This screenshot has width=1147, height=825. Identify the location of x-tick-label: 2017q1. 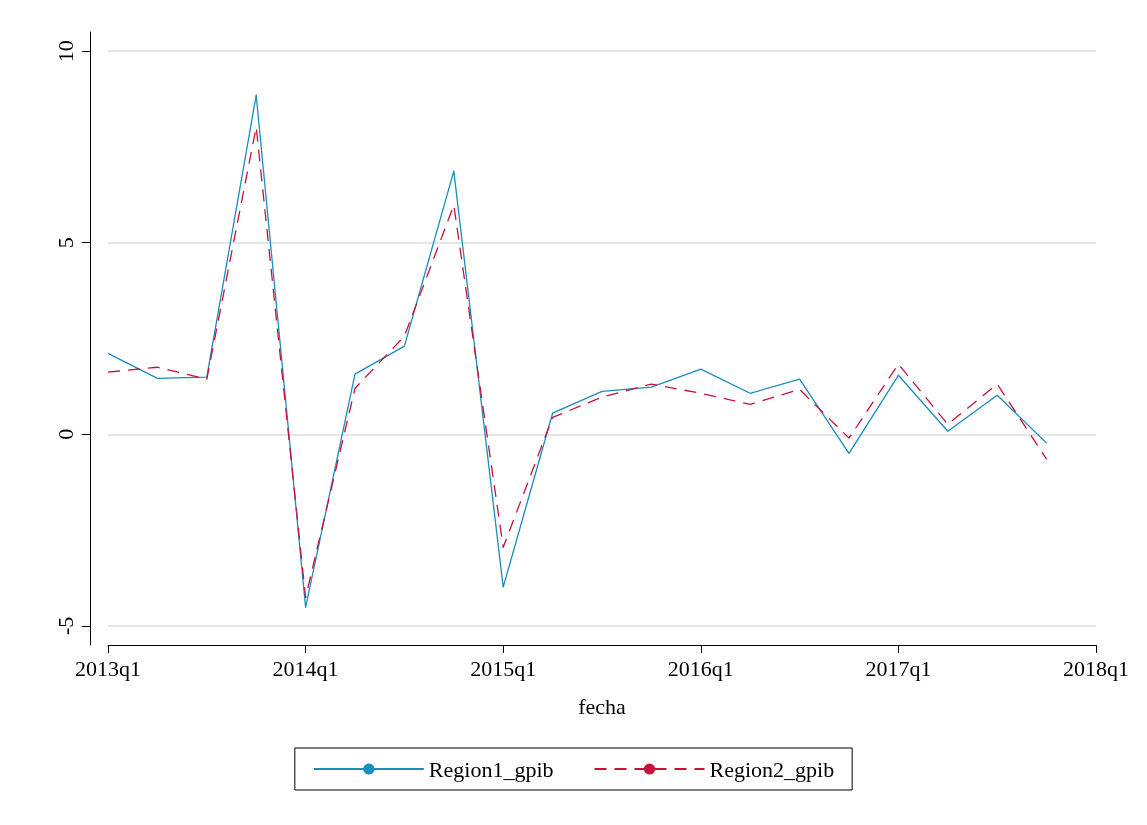
(898, 668).